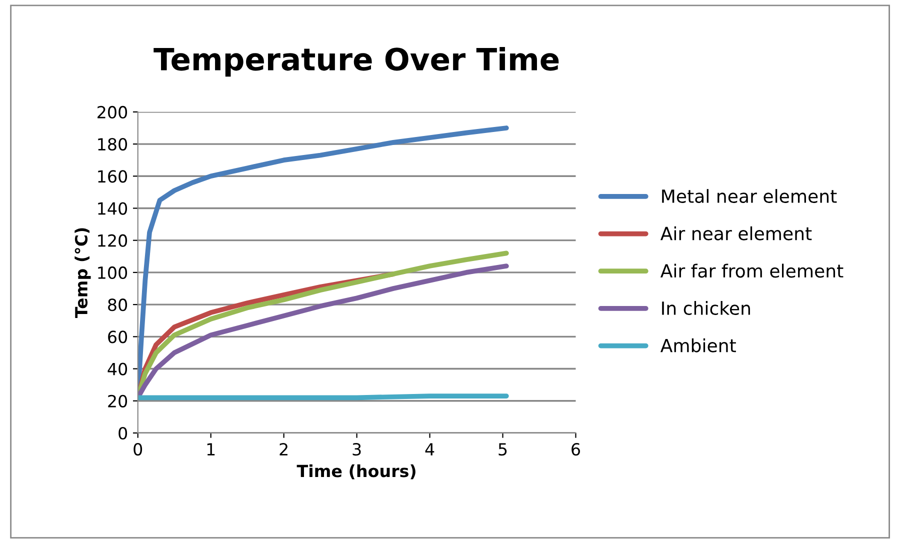 The height and width of the screenshot is (546, 901). What do you see at coordinates (284, 449) in the screenshot?
I see `x-tick-label: 2` at bounding box center [284, 449].